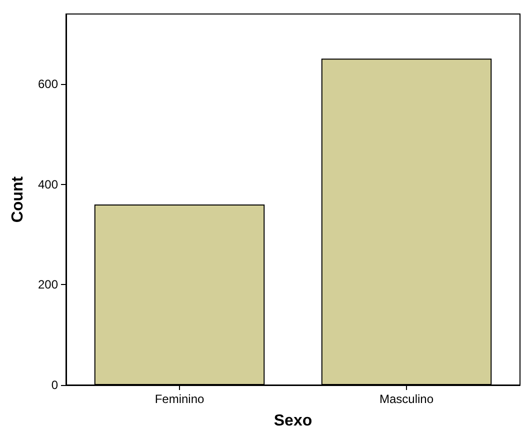  What do you see at coordinates (54, 385) in the screenshot?
I see `y-tick-label: 0` at bounding box center [54, 385].